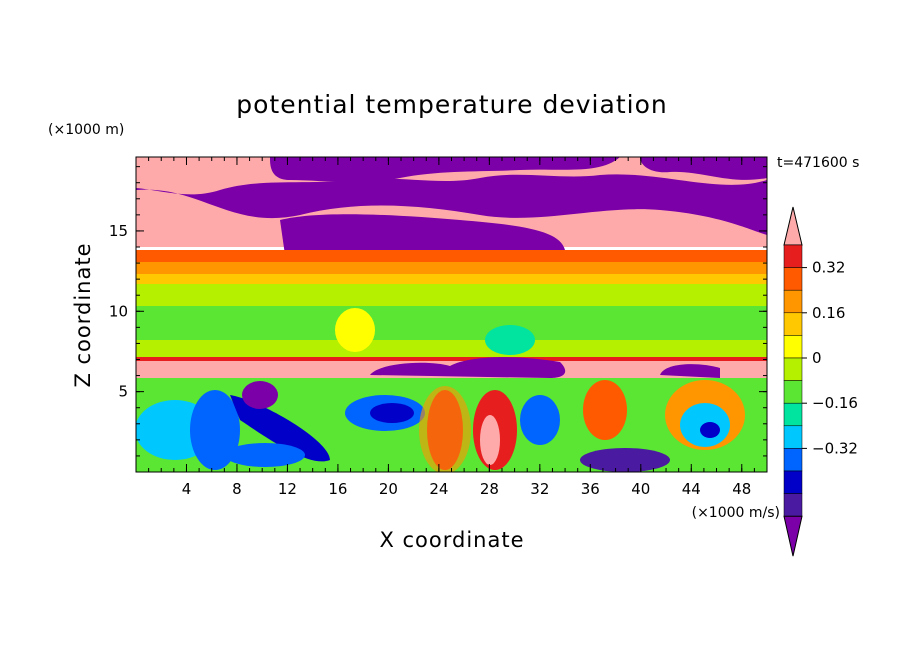 Image resolution: width=904 pixels, height=654 pixels. What do you see at coordinates (818, 163) in the screenshot?
I see `time-label: t=471600 s` at bounding box center [818, 163].